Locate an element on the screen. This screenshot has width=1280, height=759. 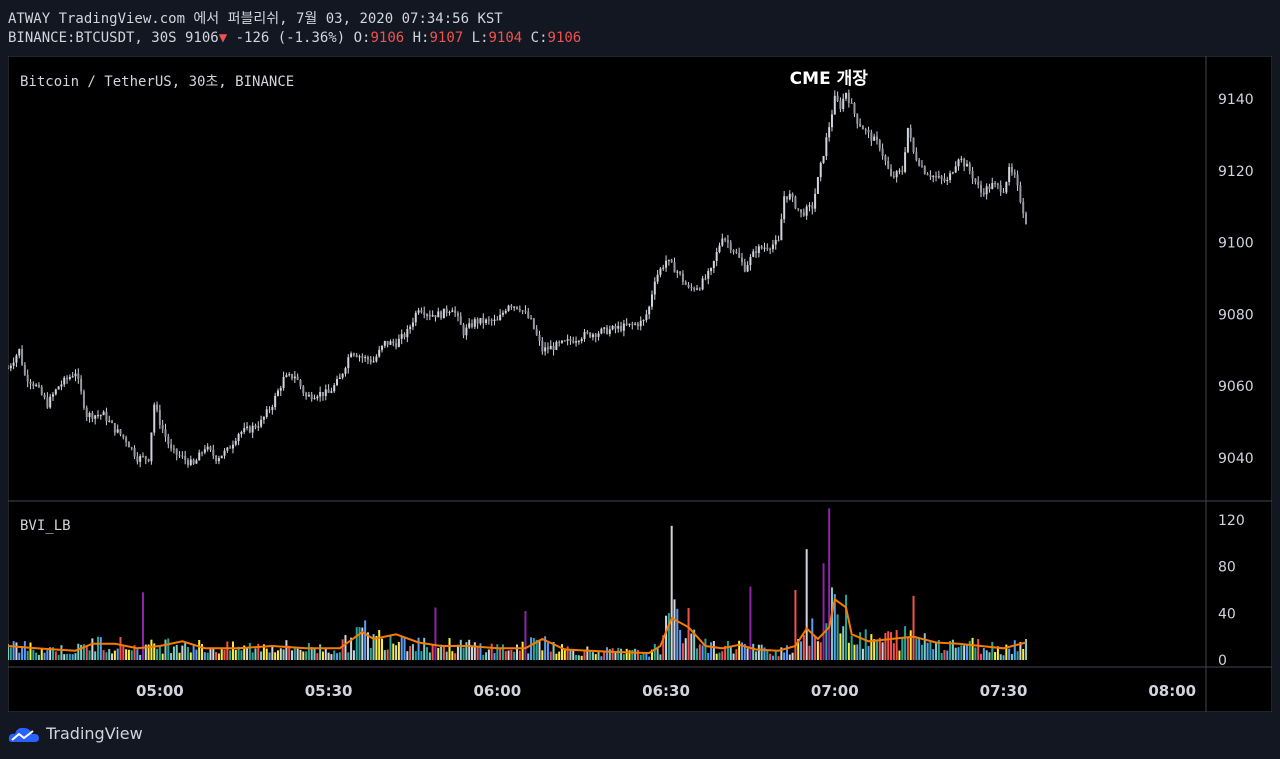
time-axis: 05:00 05:30 06:00 06:30 07:00 07:30 08:00 is located at coordinates (666, 691).